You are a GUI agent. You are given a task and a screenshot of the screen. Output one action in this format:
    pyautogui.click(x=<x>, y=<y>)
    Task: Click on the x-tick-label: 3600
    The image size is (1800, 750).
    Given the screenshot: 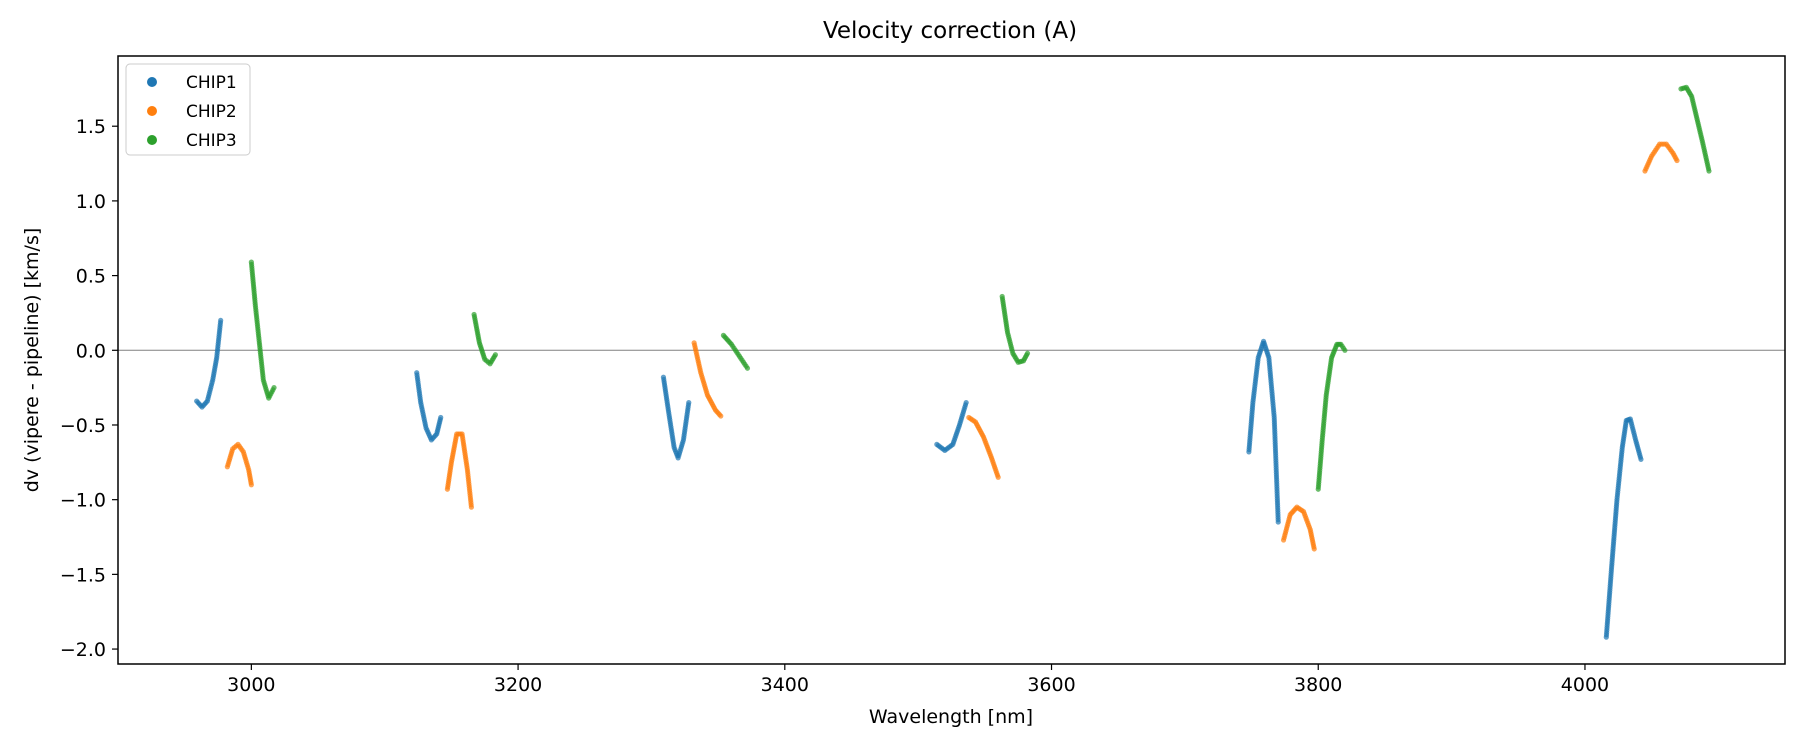 What is the action you would take?
    pyautogui.click(x=1051, y=685)
    